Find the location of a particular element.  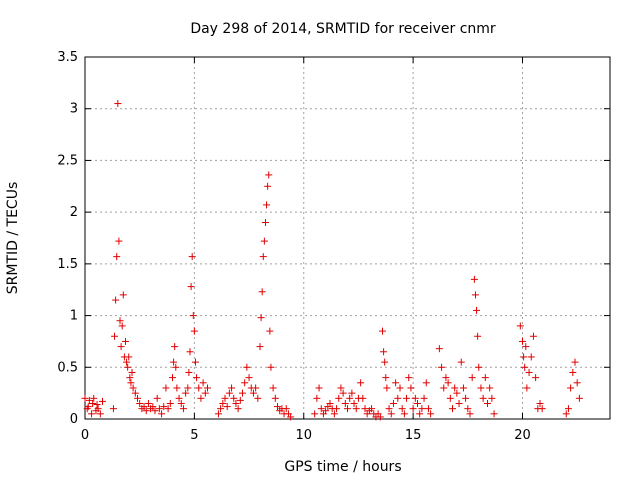

x-tick-label: 15 is located at coordinates (413, 435).